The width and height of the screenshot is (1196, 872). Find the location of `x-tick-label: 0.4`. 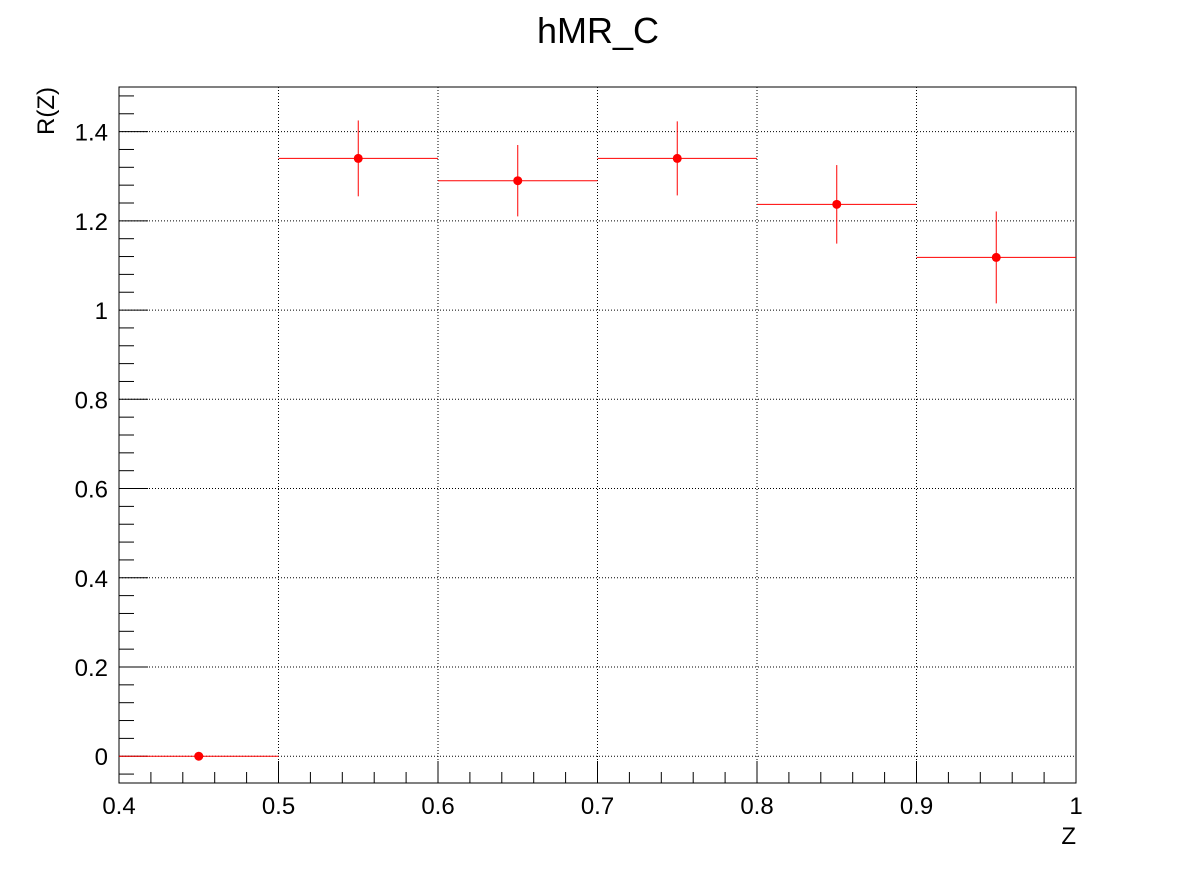

x-tick-label: 0.4 is located at coordinates (118, 806).